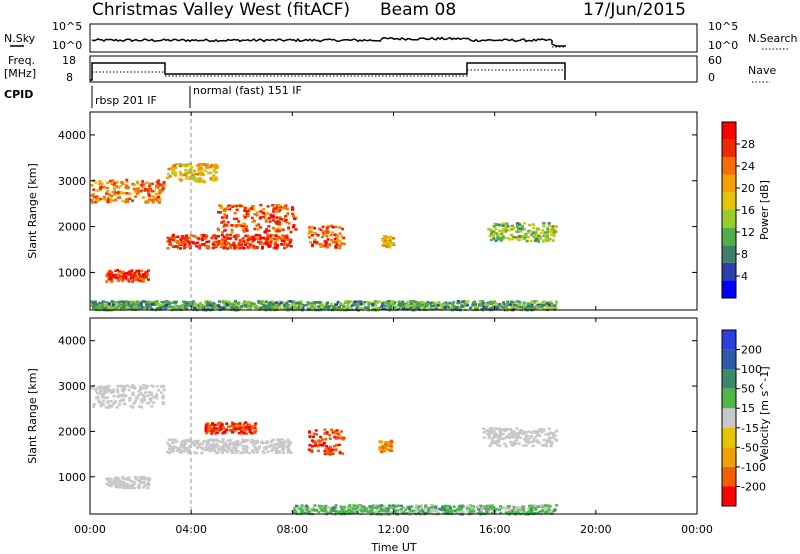  What do you see at coordinates (418, 10) in the screenshot?
I see `beam-title: Beam 08` at bounding box center [418, 10].